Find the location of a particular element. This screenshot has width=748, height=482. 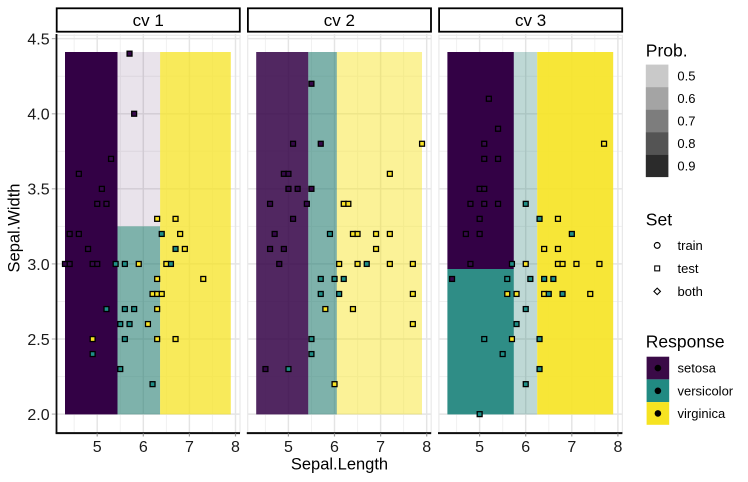

svg-text: Response is located at coordinates (685, 342).